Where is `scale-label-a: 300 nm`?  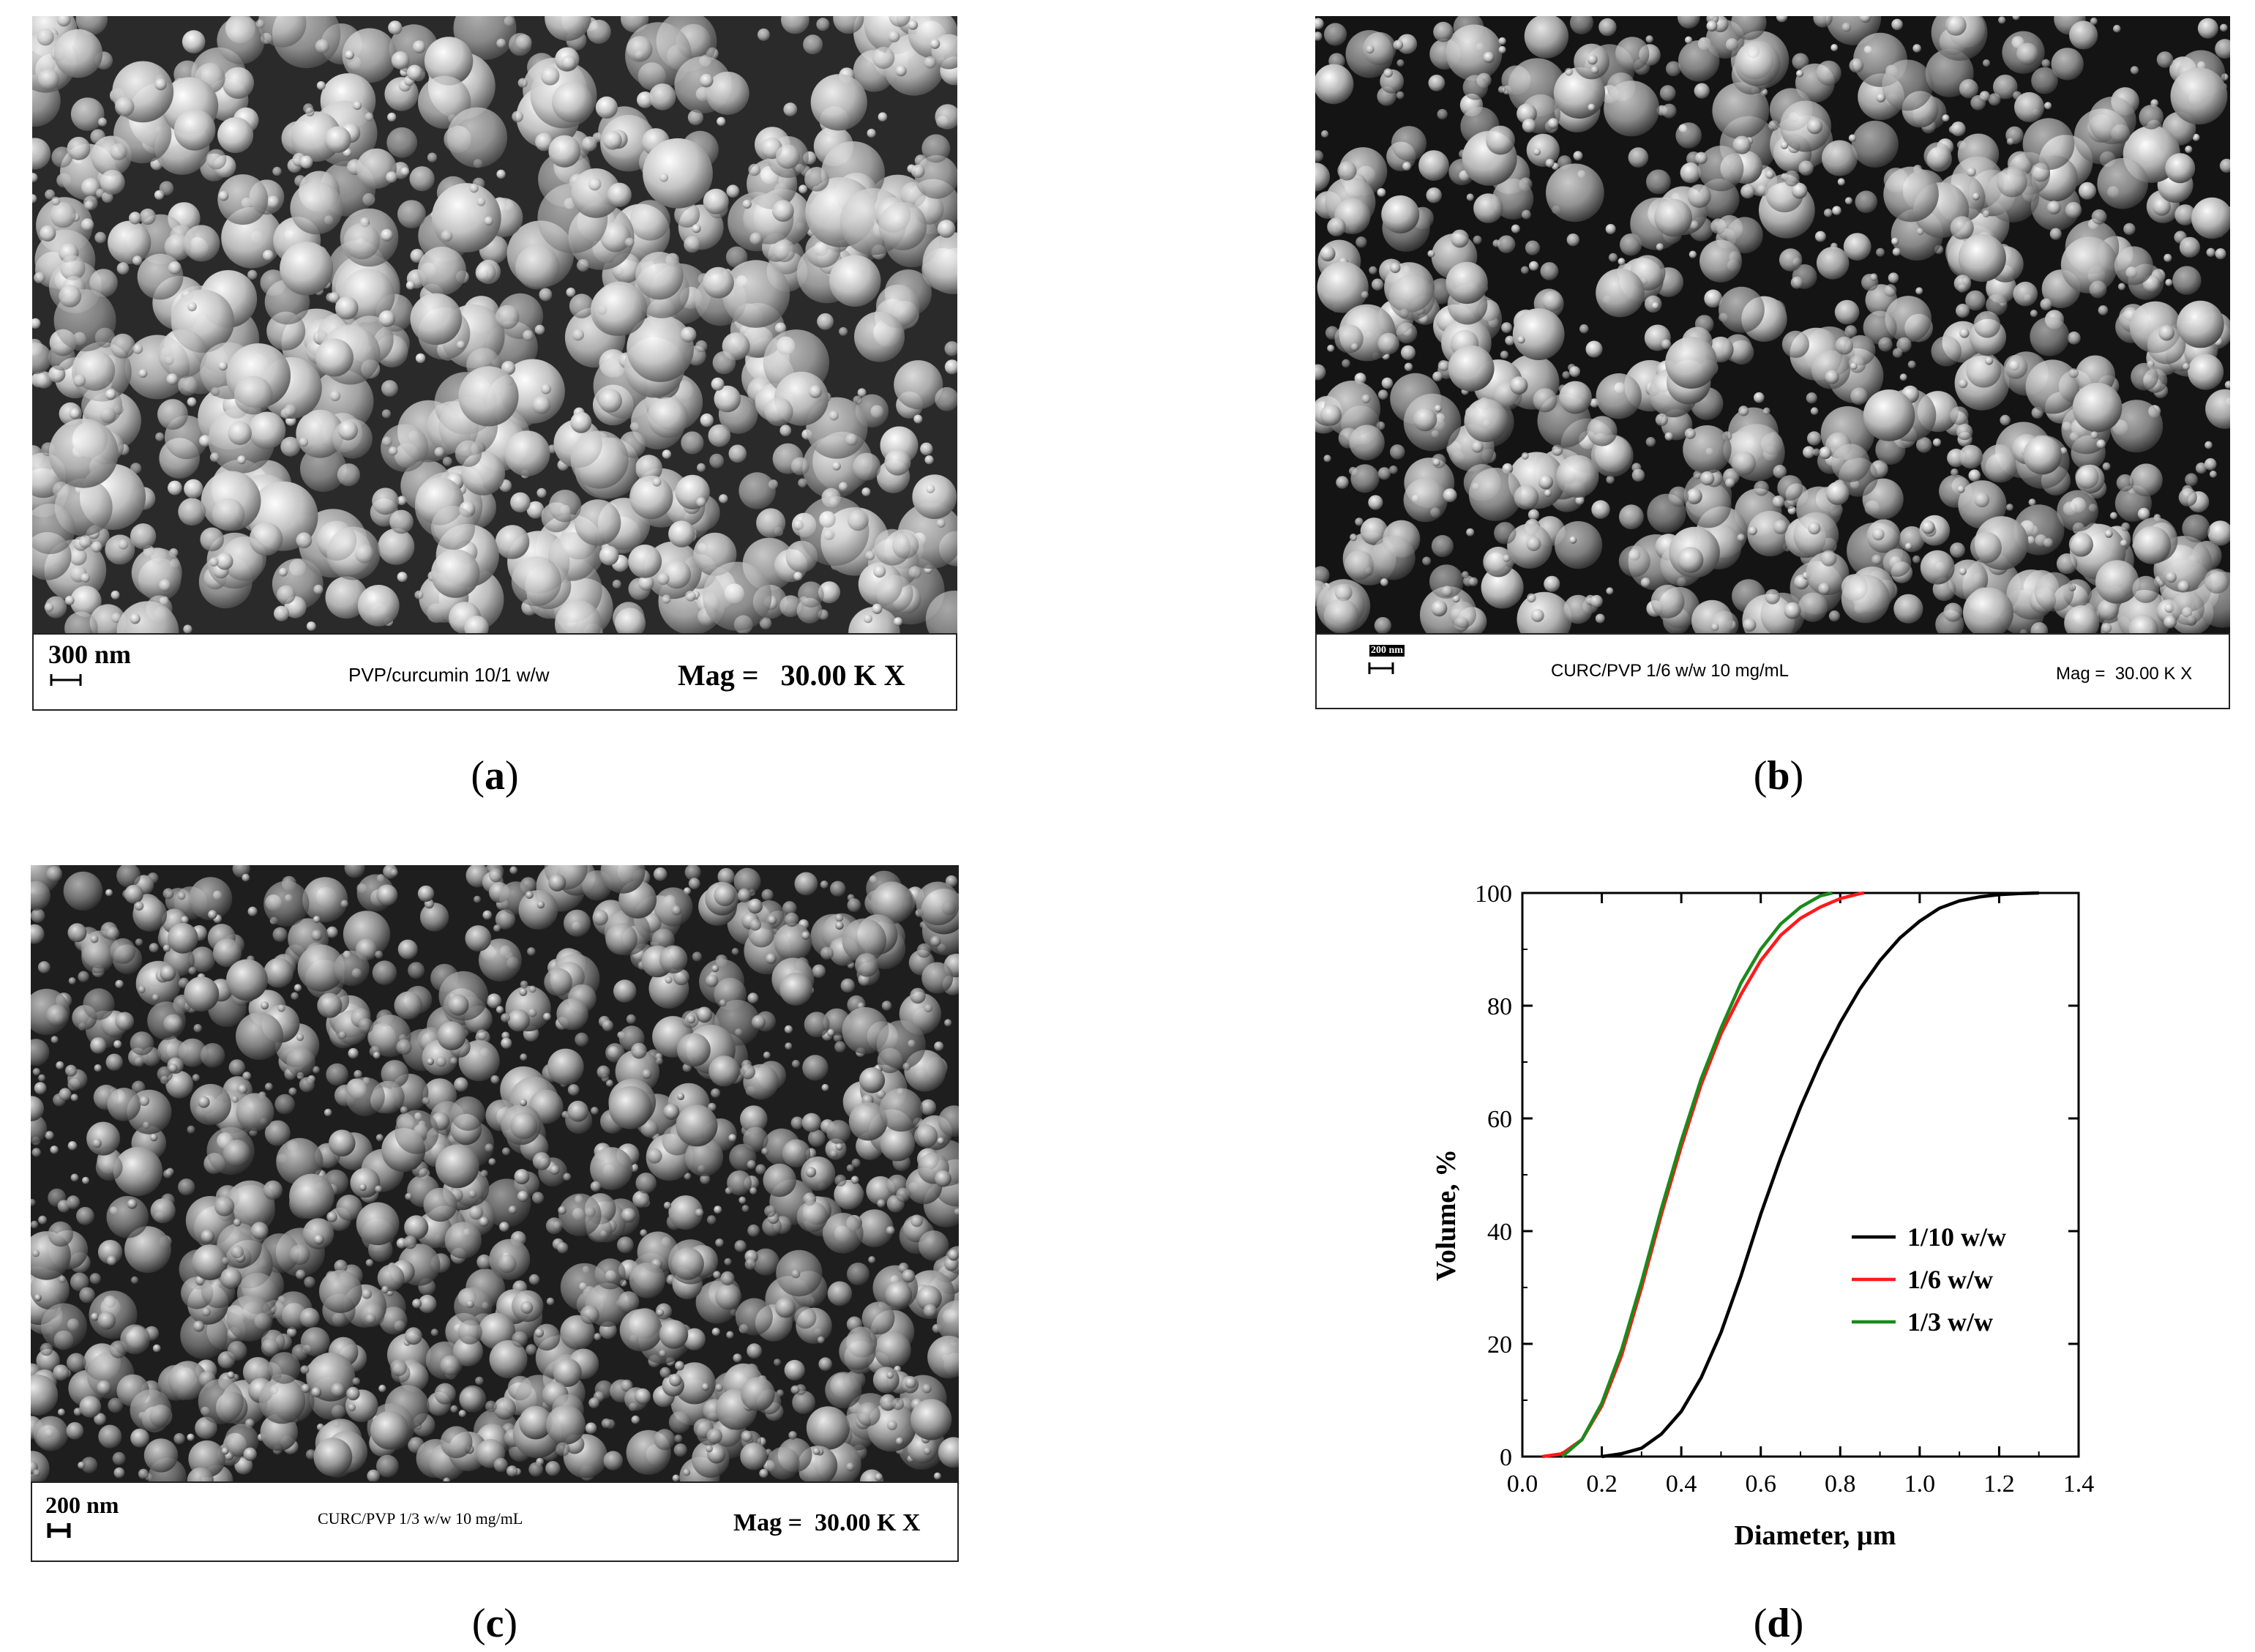
scale-label-a: 300 nm is located at coordinates (90, 654).